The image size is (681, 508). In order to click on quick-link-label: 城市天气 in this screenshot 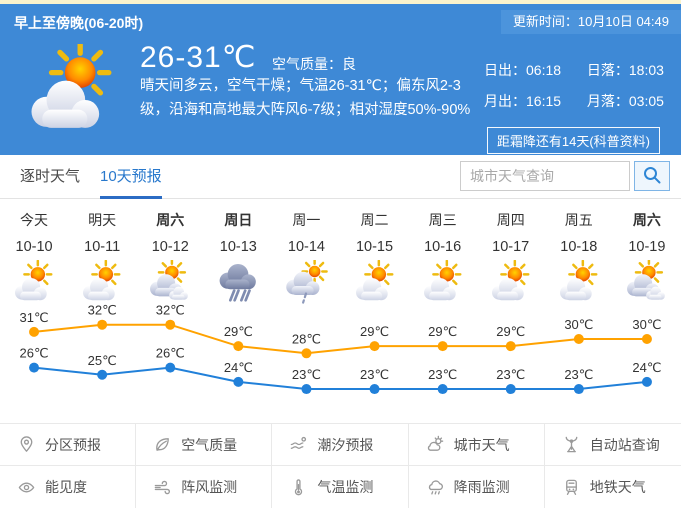, I will do `click(481, 444)`.